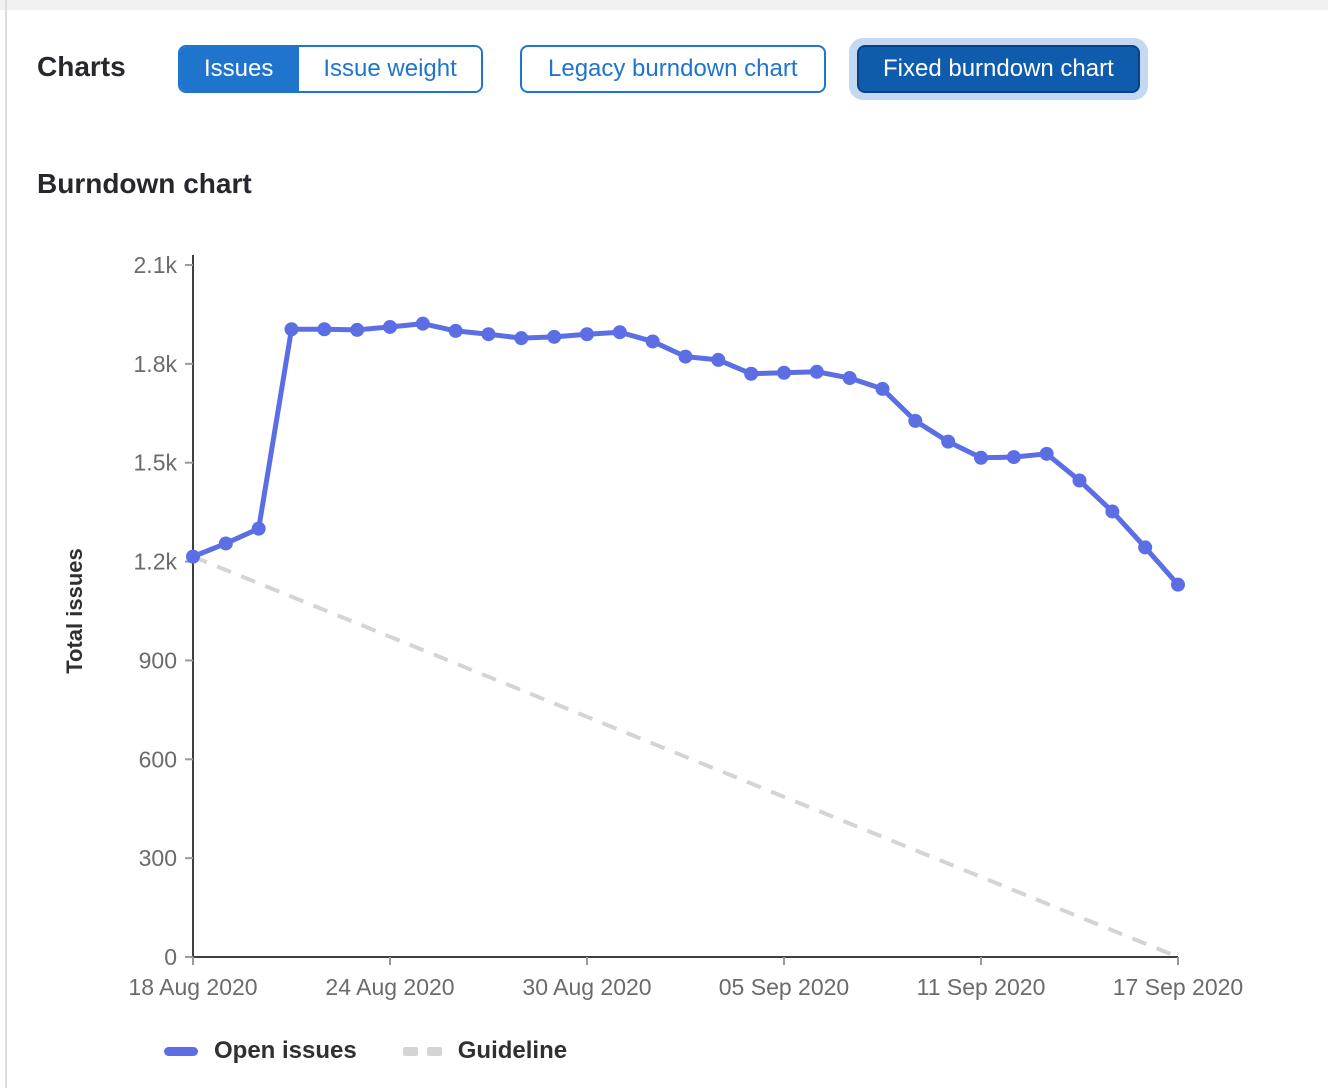  What do you see at coordinates (6, 544) in the screenshot?
I see `left-panel-border` at bounding box center [6, 544].